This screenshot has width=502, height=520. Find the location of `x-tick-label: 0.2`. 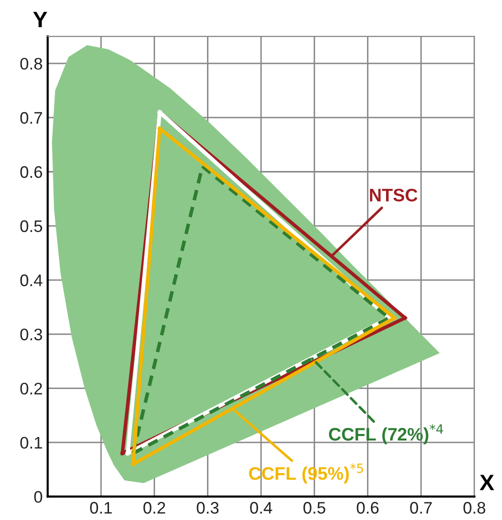

x-tick-label: 0.2 is located at coordinates (154, 508).